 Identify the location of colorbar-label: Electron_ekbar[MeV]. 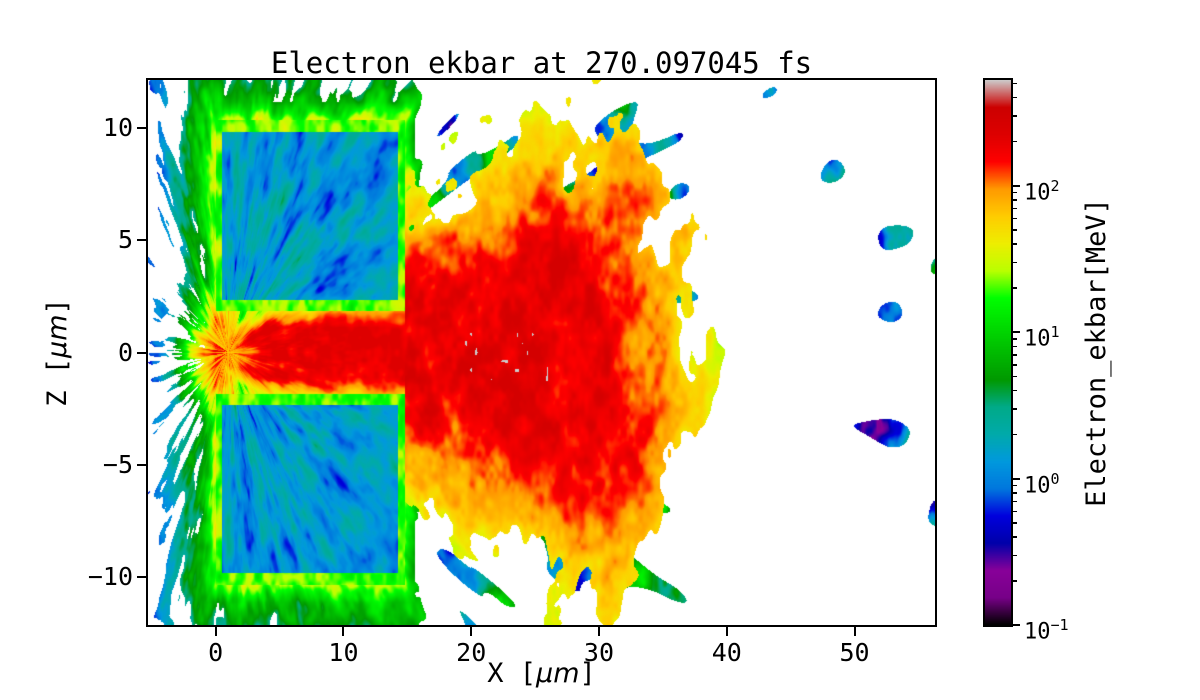
(1096, 352).